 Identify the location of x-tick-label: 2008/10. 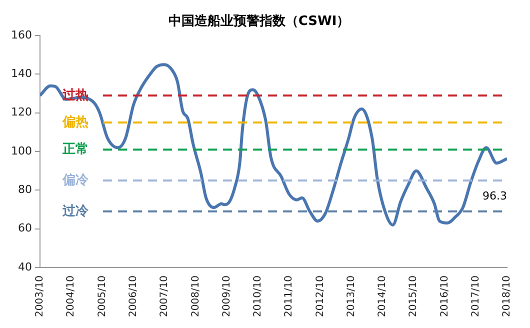
(196, 296).